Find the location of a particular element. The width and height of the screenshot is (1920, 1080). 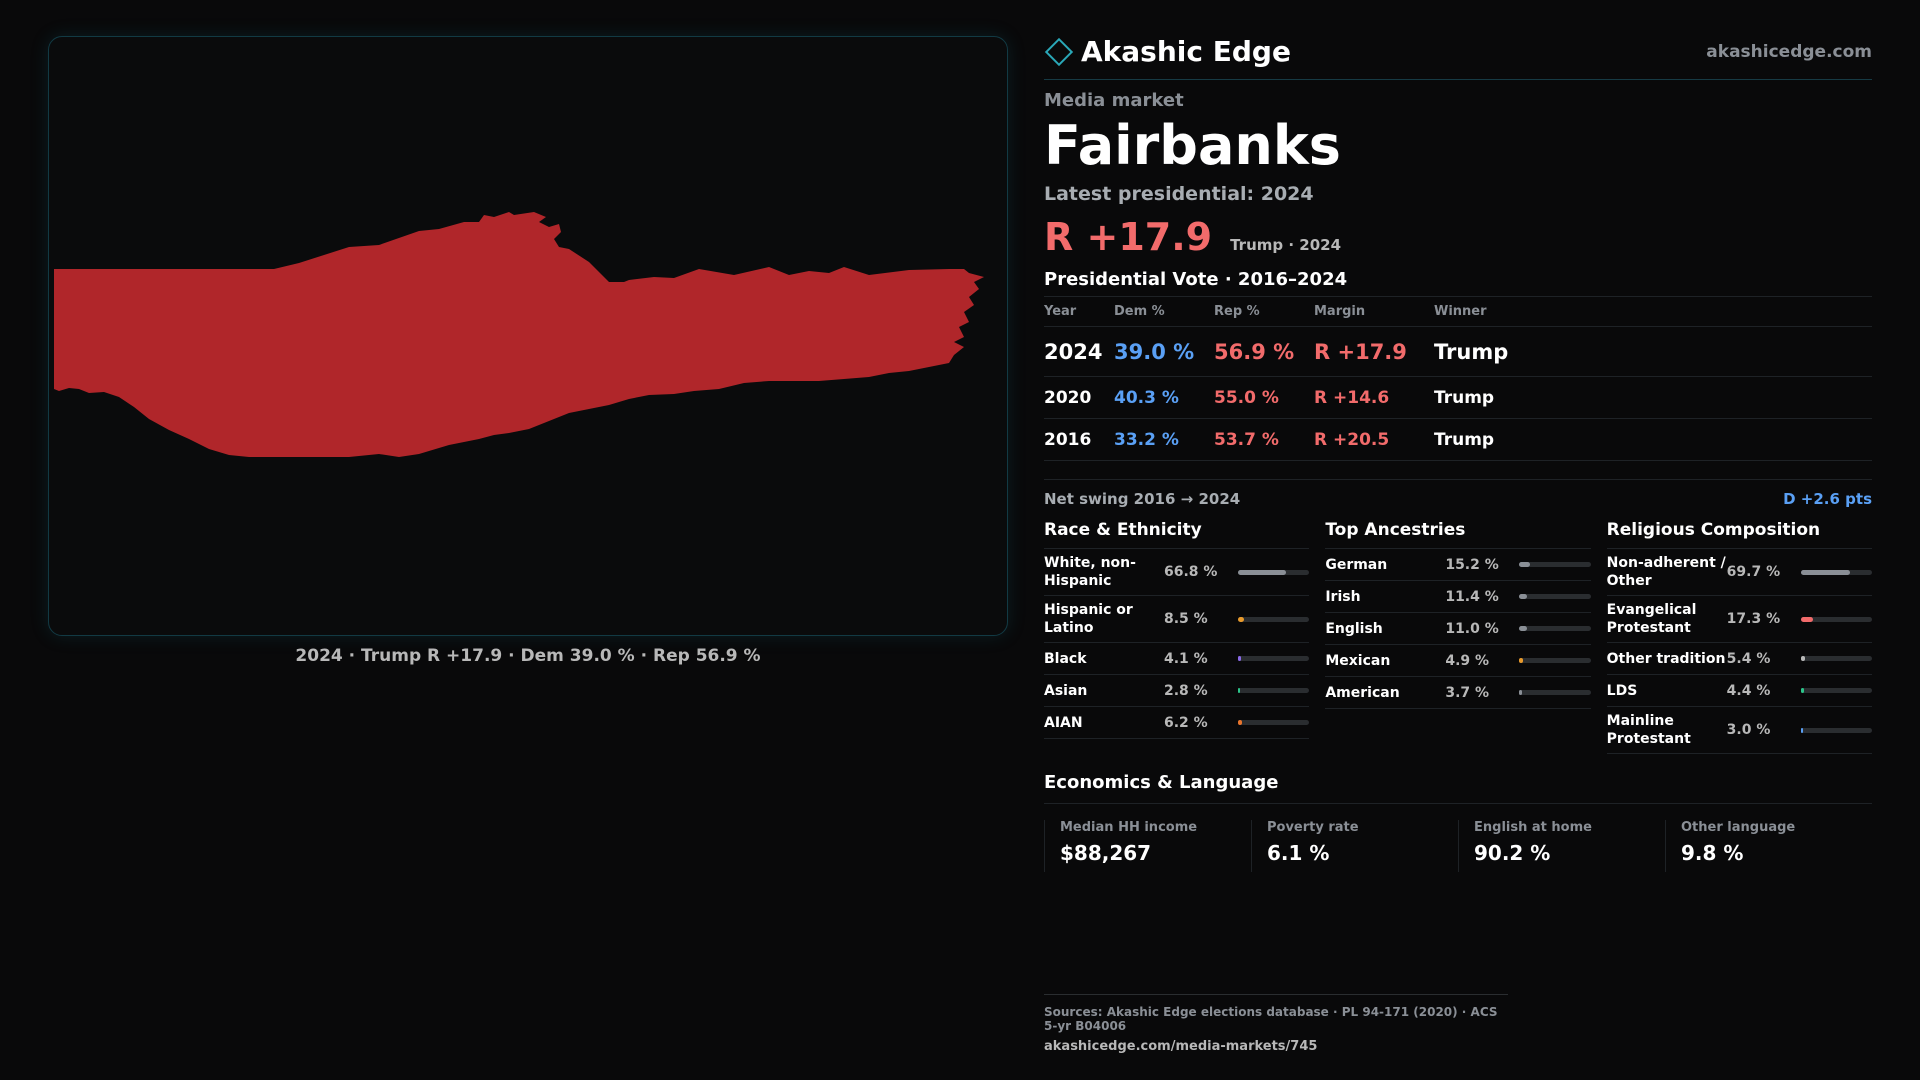

religion-row: Non-adherent / Other 69.7 % is located at coordinates (1739, 572).